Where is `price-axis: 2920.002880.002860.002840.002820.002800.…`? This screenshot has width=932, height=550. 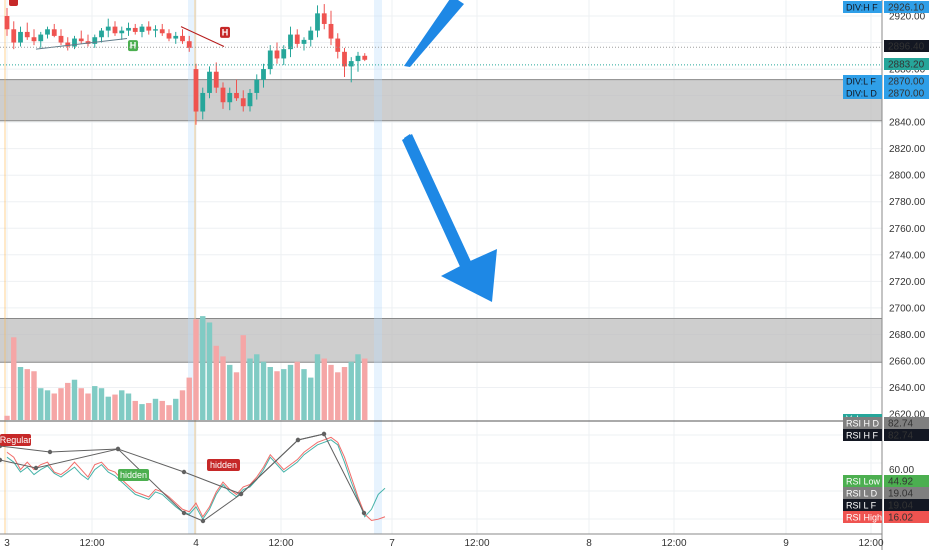 price-axis: 2920.002880.002860.002840.002820.002800.… is located at coordinates (887, 275).